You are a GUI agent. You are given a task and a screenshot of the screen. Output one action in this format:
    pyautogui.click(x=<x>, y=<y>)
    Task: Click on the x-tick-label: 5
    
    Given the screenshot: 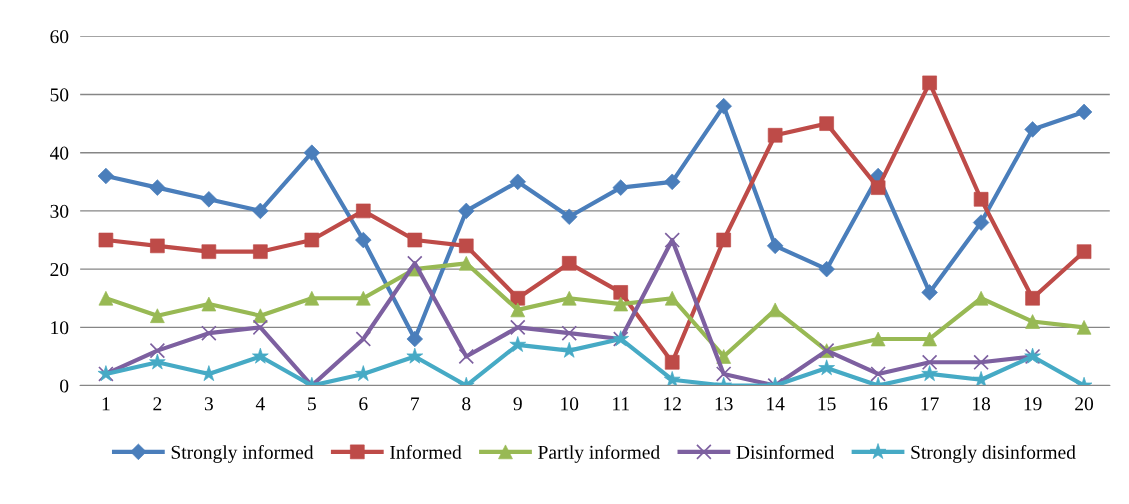 What is the action you would take?
    pyautogui.click(x=312, y=404)
    